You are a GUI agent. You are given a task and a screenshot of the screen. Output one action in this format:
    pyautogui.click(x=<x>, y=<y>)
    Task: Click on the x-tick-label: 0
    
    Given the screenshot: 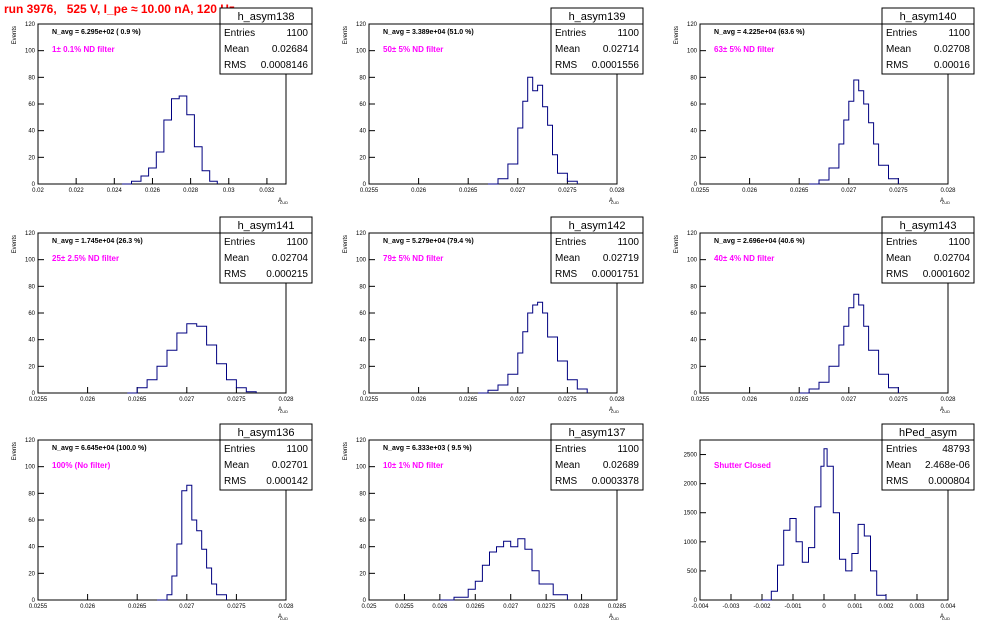 What is the action you would take?
    pyautogui.click(x=824, y=607)
    